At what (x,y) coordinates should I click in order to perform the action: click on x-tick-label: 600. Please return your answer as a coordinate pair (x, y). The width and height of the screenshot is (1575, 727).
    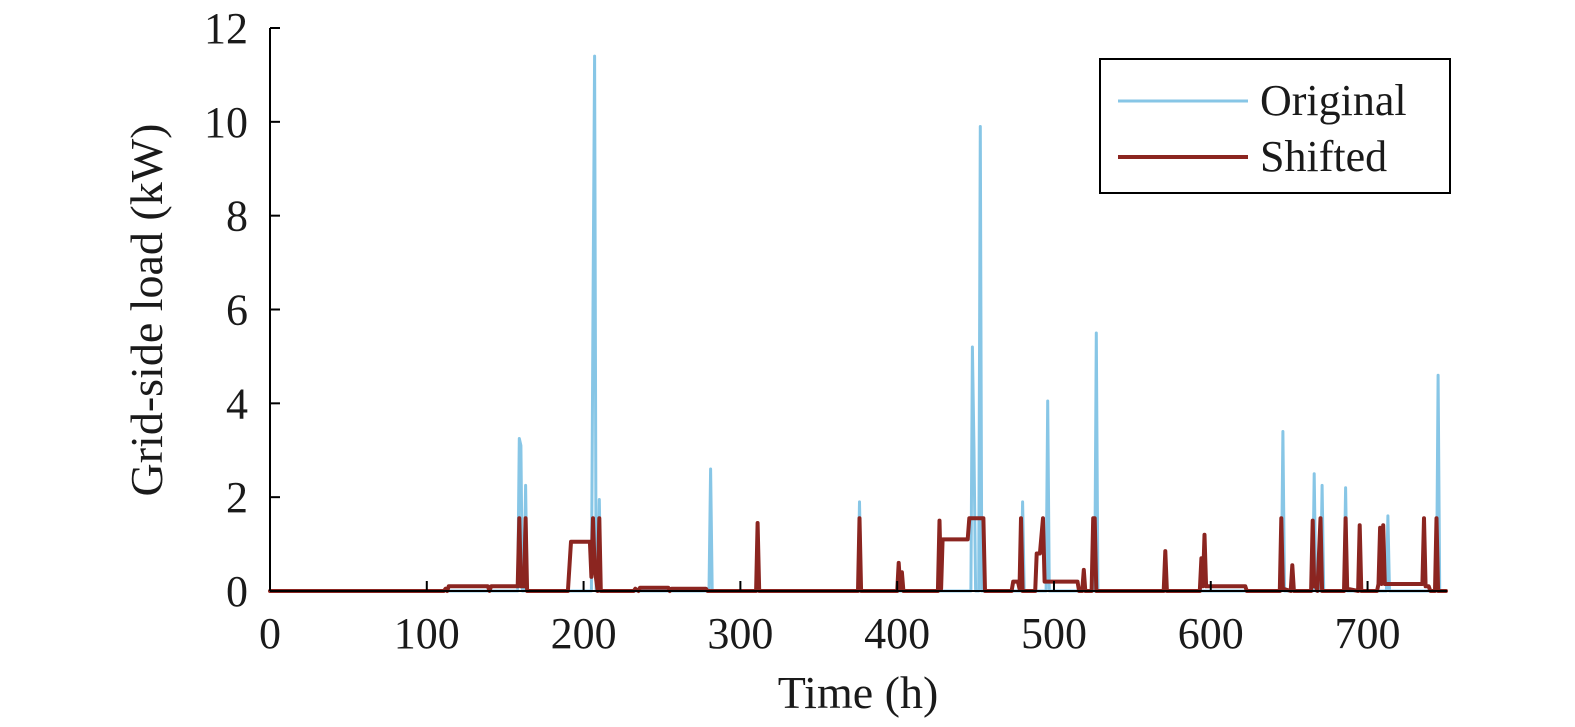
    Looking at the image, I should click on (1211, 633).